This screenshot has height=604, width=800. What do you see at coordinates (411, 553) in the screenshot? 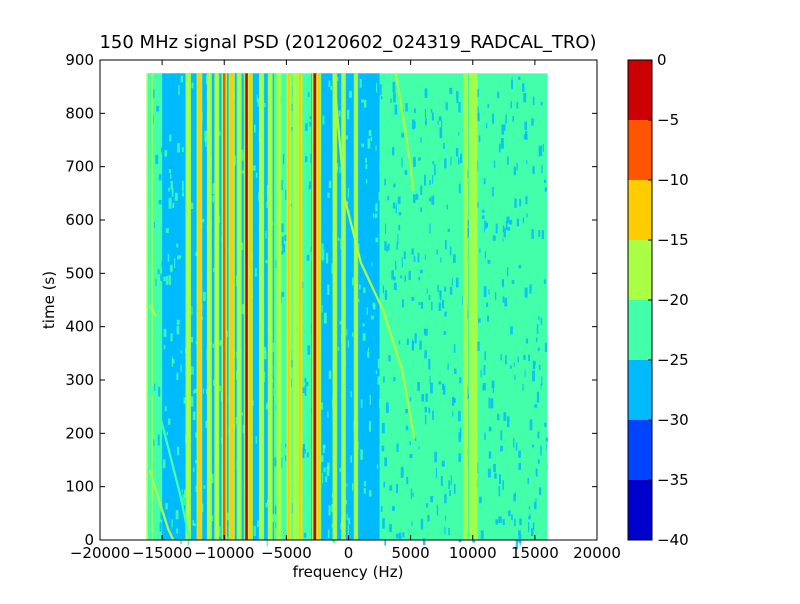
I see `x-tick-label: 5000` at bounding box center [411, 553].